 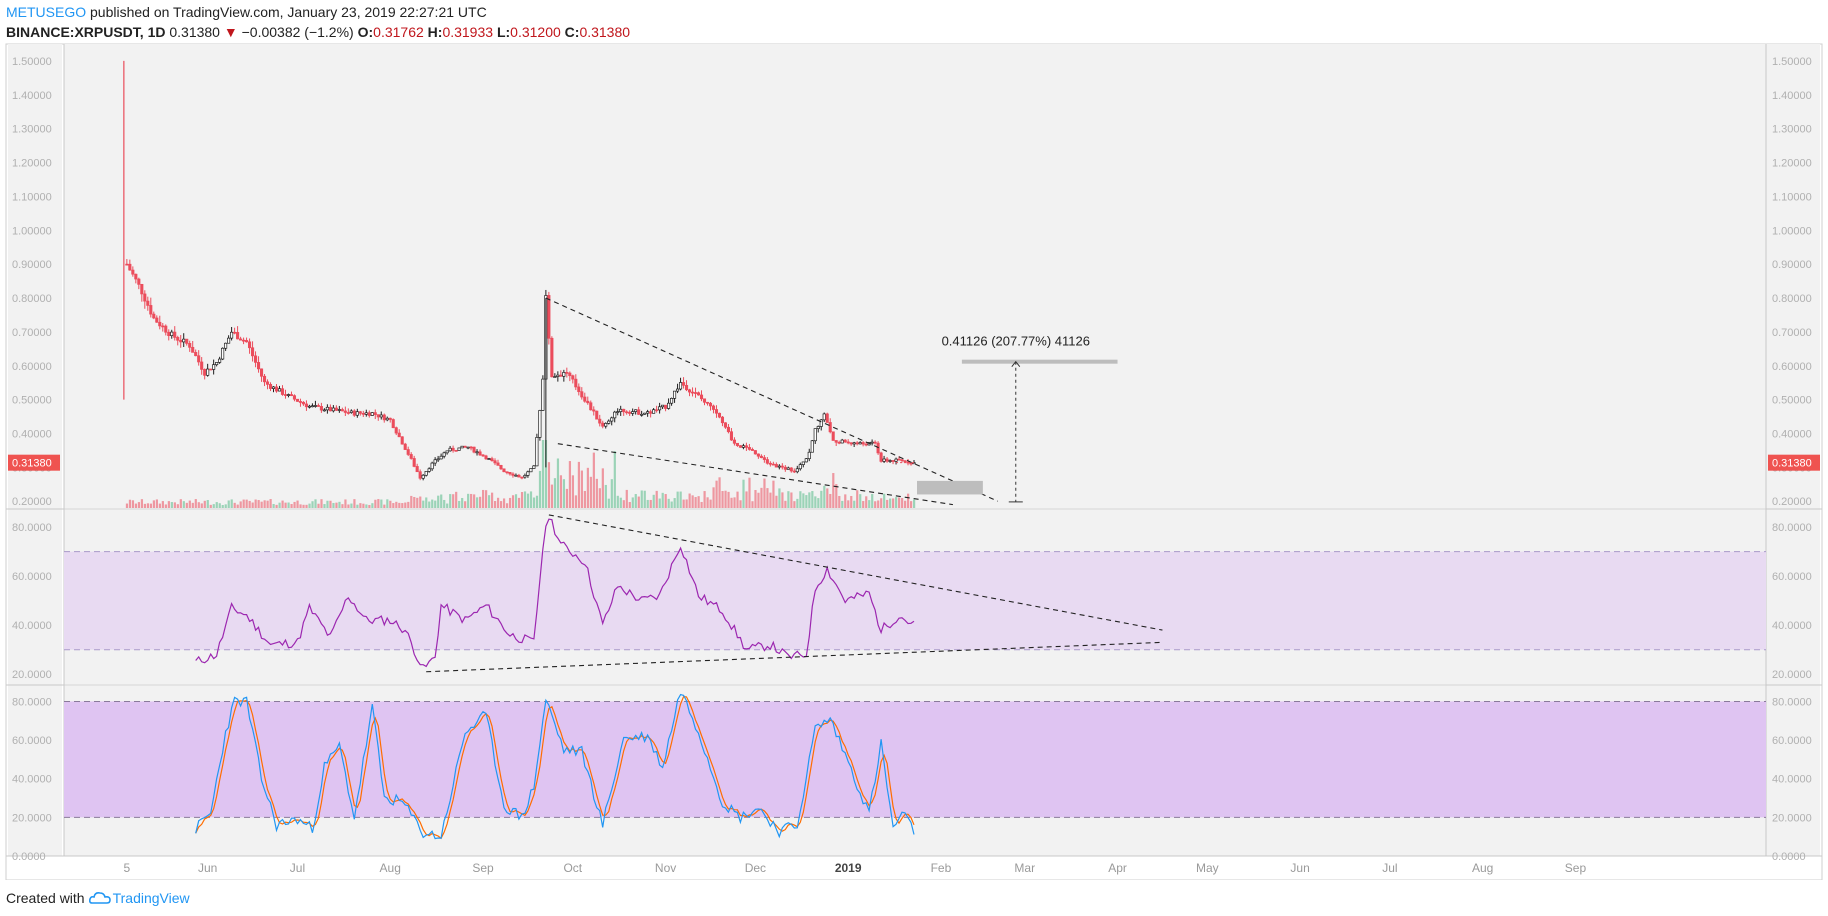 What do you see at coordinates (32, 62) in the screenshot?
I see `price-axis-tick-left: 1.50000` at bounding box center [32, 62].